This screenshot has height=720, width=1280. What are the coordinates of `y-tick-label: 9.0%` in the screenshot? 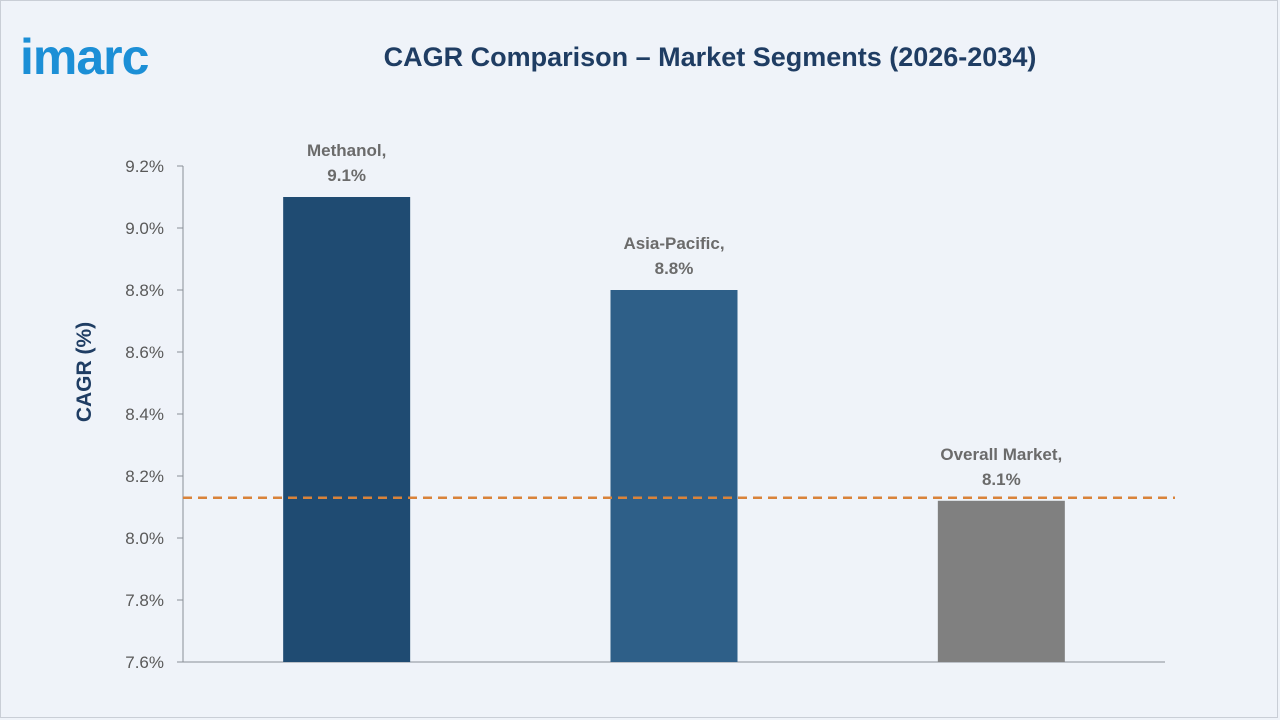 It's located at (144, 228).